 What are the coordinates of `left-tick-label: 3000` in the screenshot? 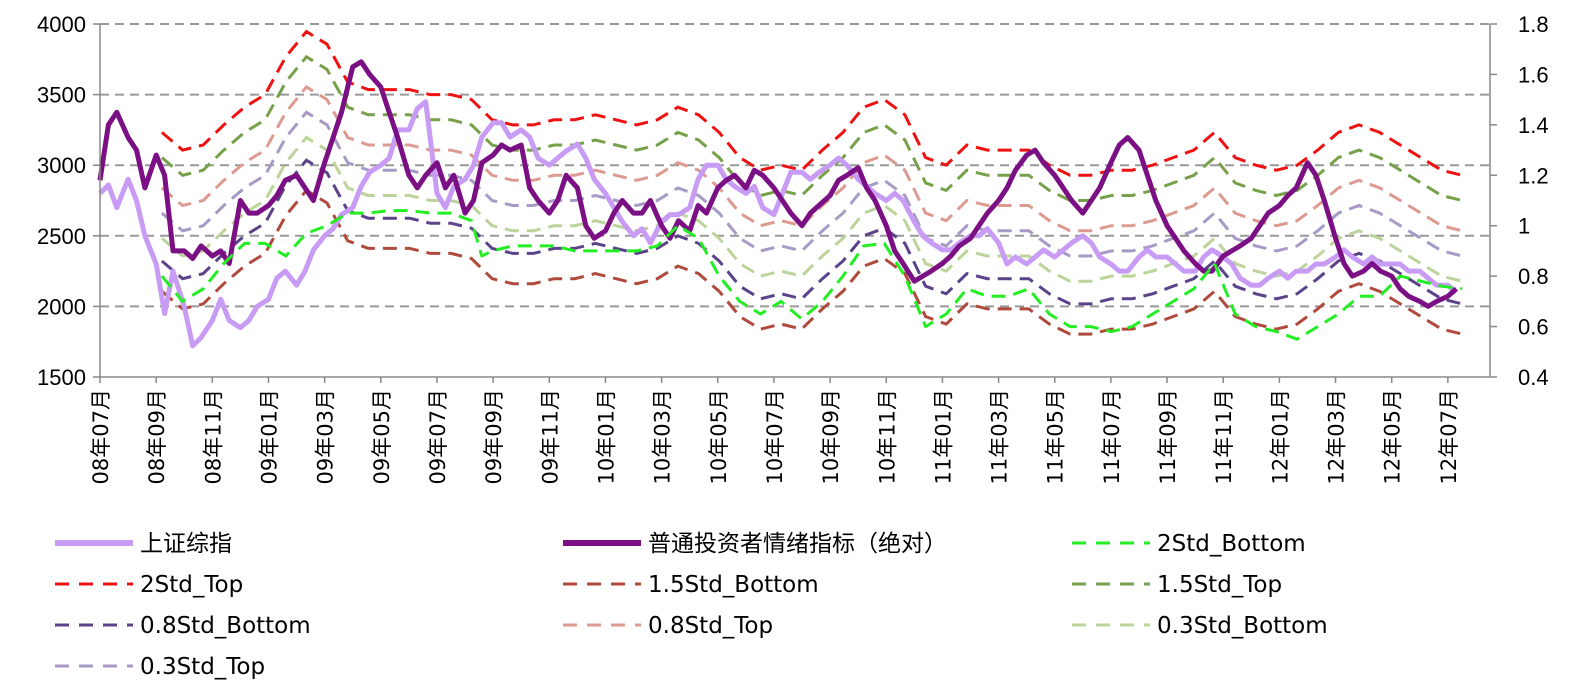 It's located at (61, 165).